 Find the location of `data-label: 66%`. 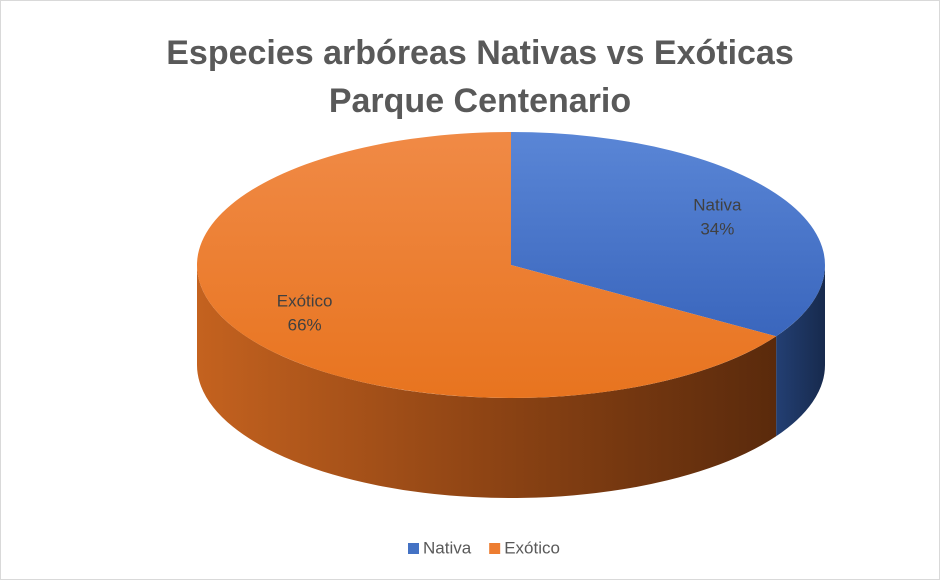

data-label: 66% is located at coordinates (305, 325).